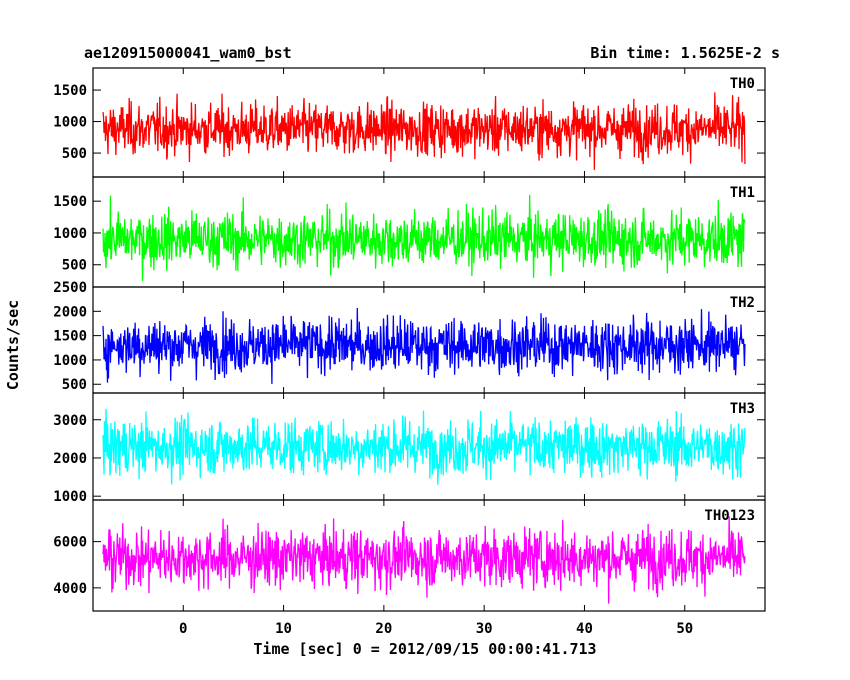 This screenshot has height=680, width=850. I want to click on x-tick-label: 20, so click(383, 629).